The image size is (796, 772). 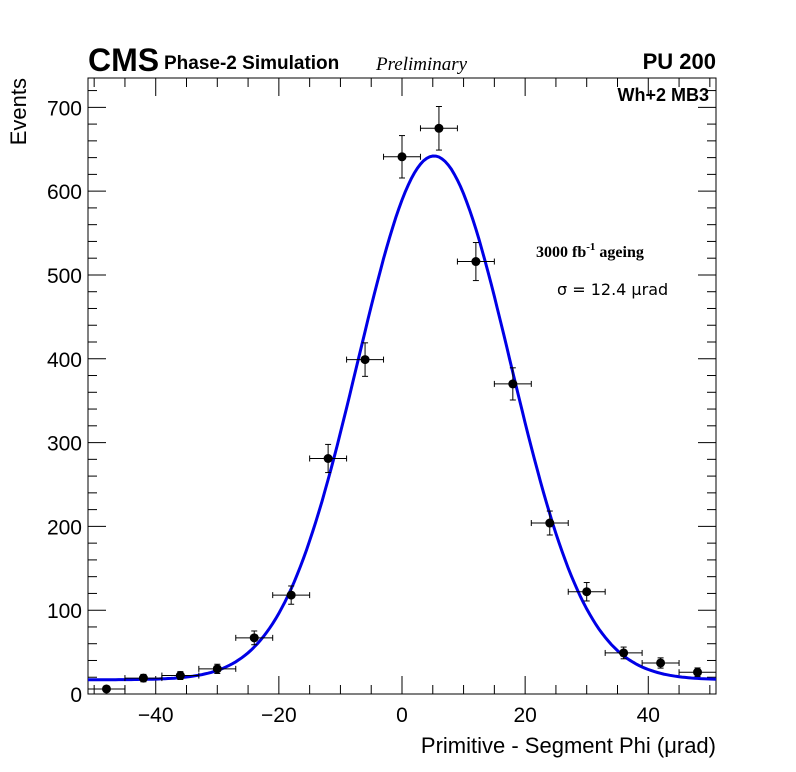 What do you see at coordinates (619, 252) in the screenshot?
I see `ageing-suffix: ageing` at bounding box center [619, 252].